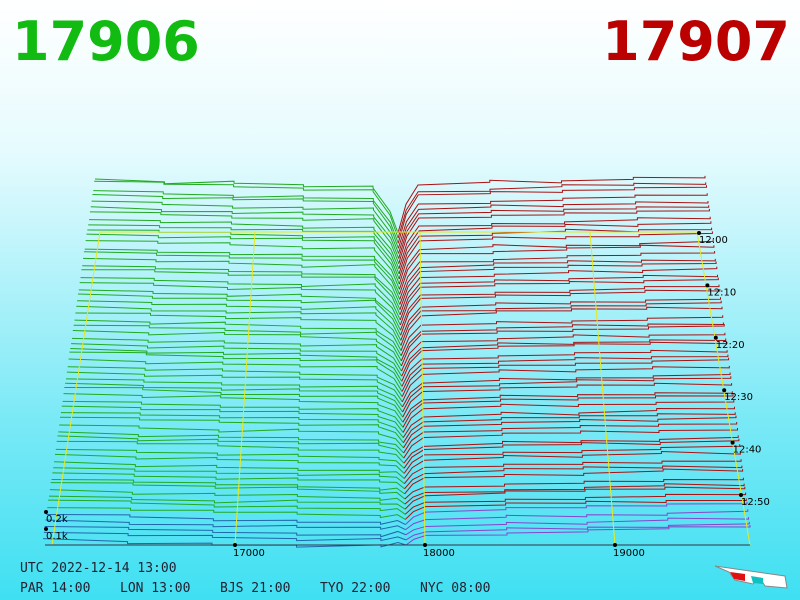 The height and width of the screenshot is (600, 800). I want to click on zone-time: TYO 22:00, so click(355, 588).